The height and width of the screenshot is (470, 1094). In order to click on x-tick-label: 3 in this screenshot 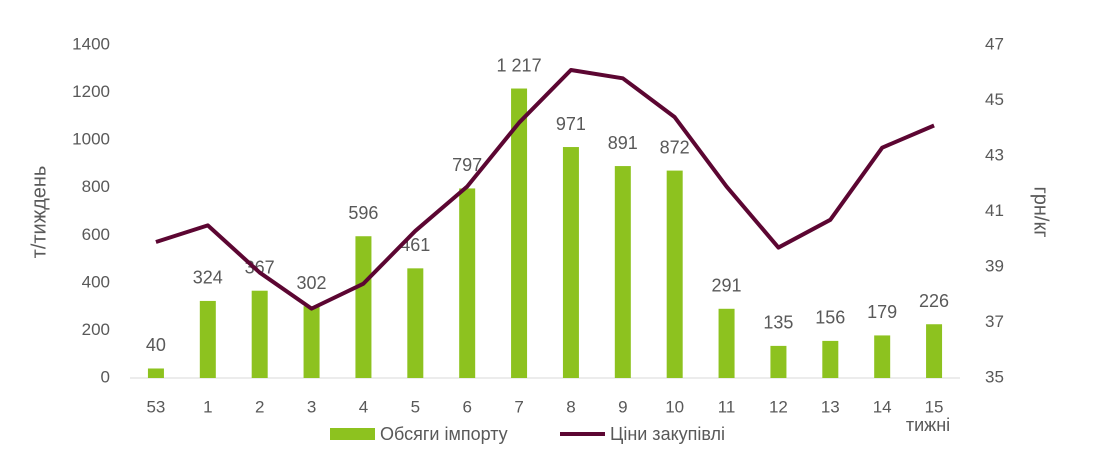, I will do `click(311, 406)`.